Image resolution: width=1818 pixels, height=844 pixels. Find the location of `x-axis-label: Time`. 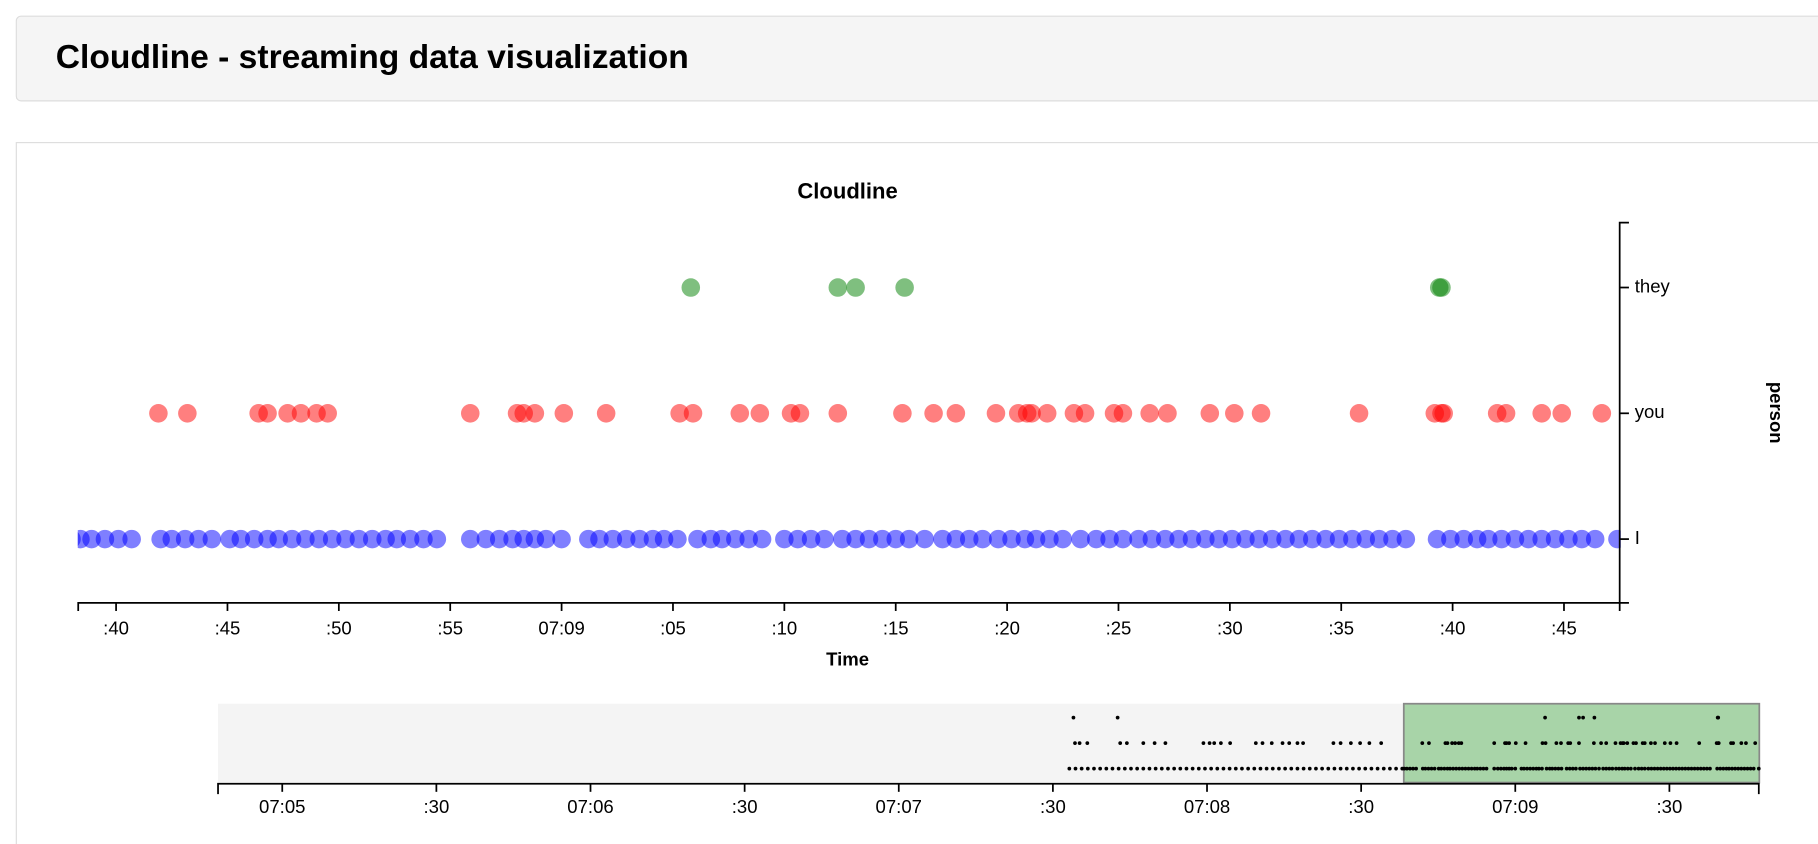

x-axis-label: Time is located at coordinates (847, 659).